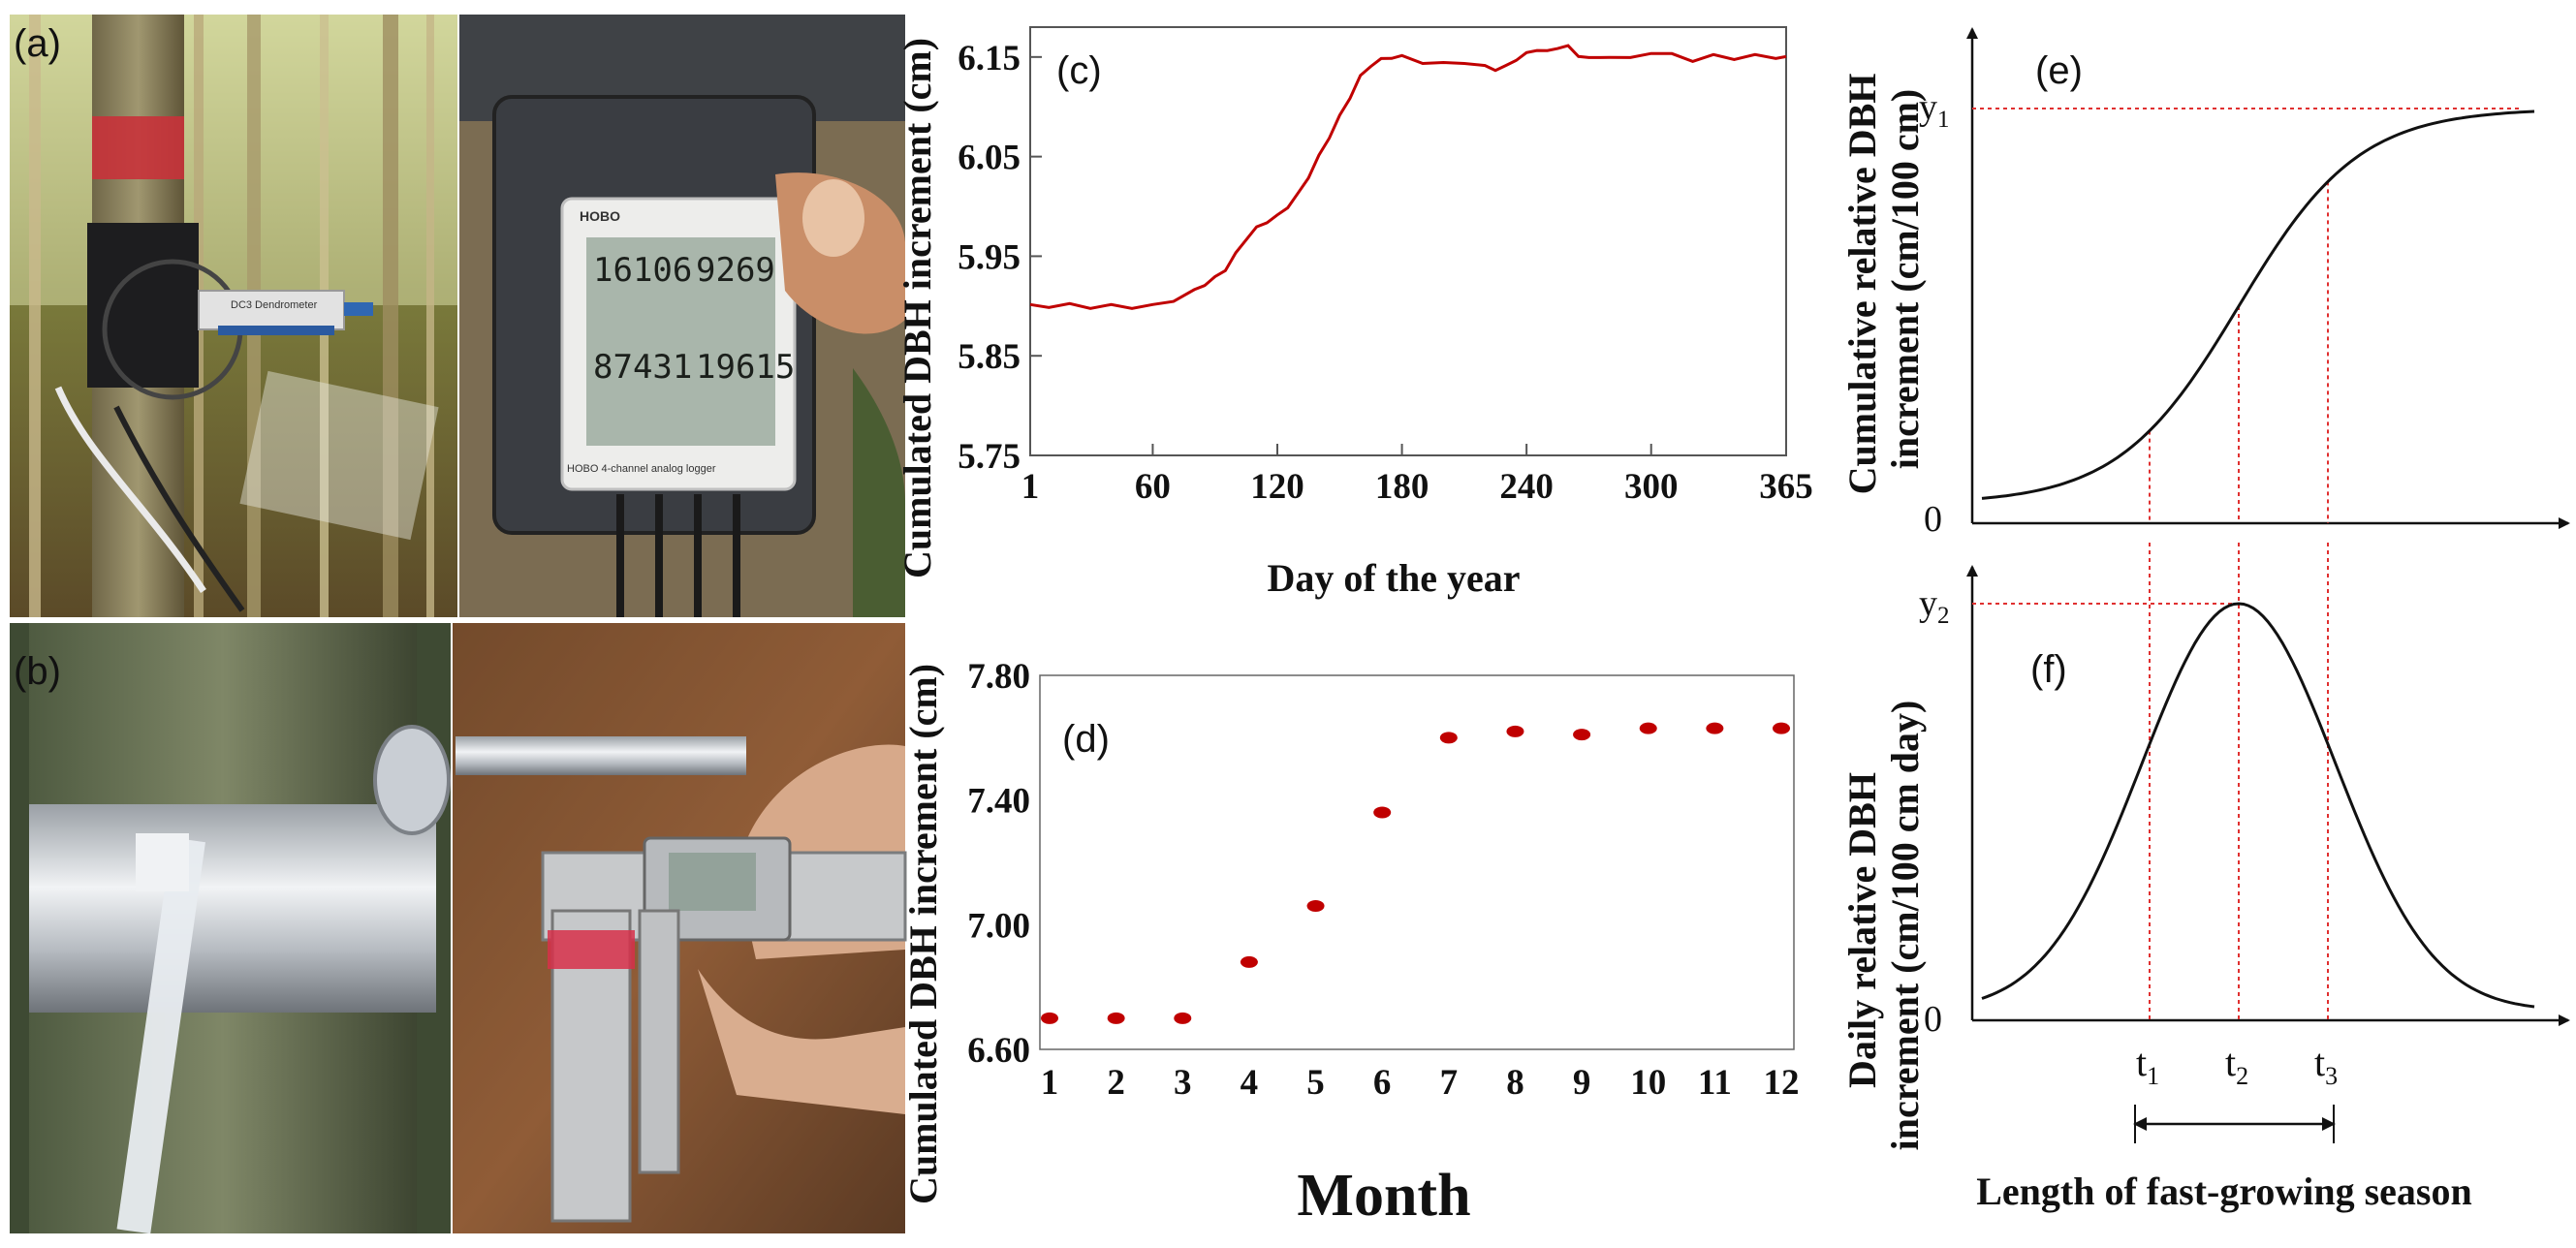 This screenshot has height=1248, width=2576. I want to click on chart-c-ytick-label: 5.75, so click(989, 457).